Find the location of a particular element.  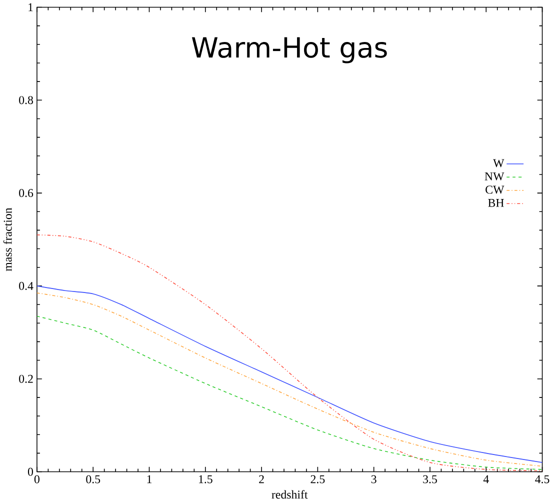

y-tick-label: 0.2 is located at coordinates (26, 378).